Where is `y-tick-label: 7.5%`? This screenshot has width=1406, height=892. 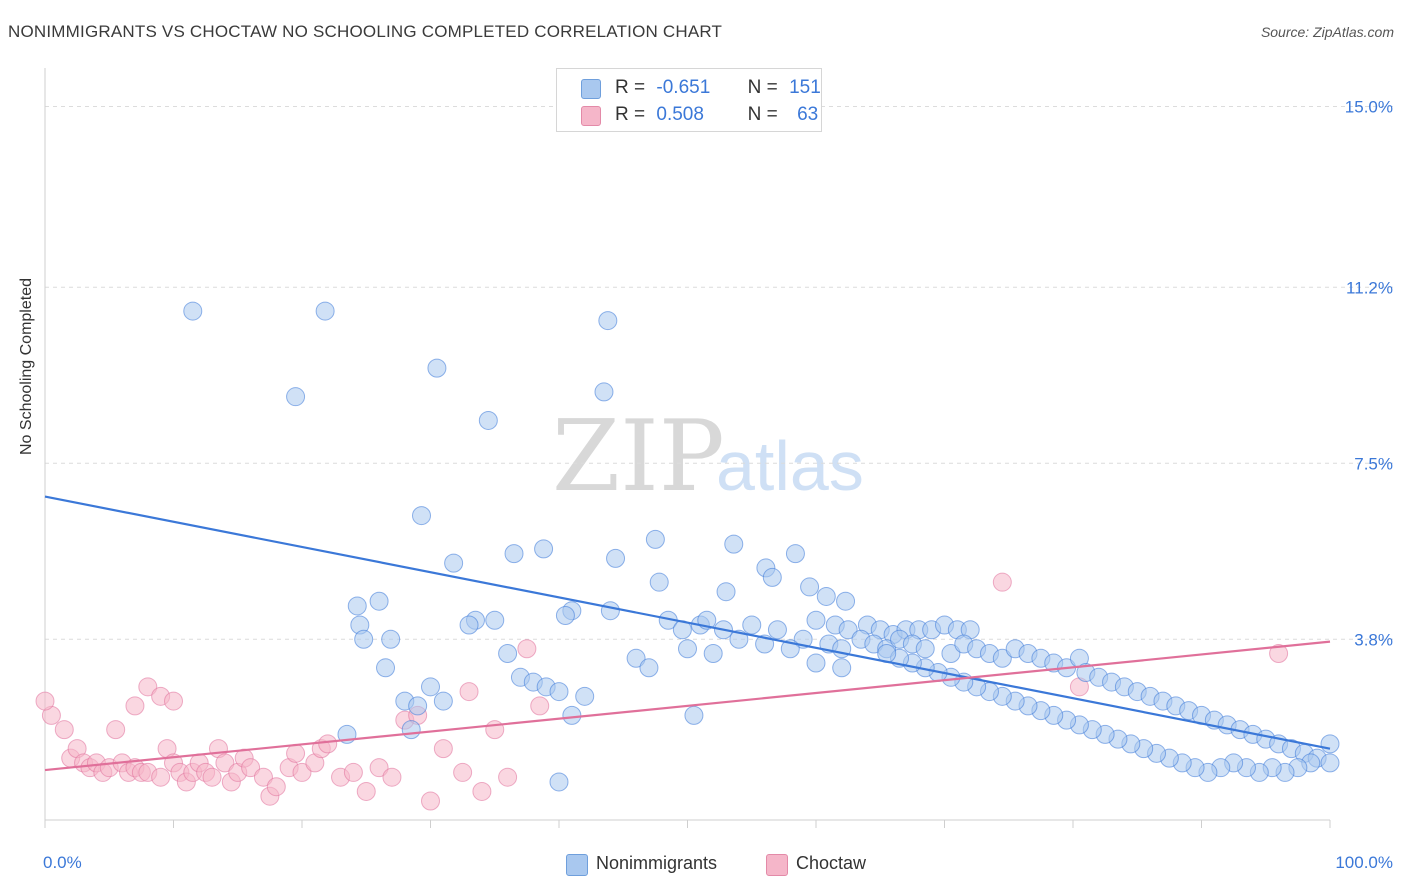
y-tick-label: 7.5% is located at coordinates (1373, 463).